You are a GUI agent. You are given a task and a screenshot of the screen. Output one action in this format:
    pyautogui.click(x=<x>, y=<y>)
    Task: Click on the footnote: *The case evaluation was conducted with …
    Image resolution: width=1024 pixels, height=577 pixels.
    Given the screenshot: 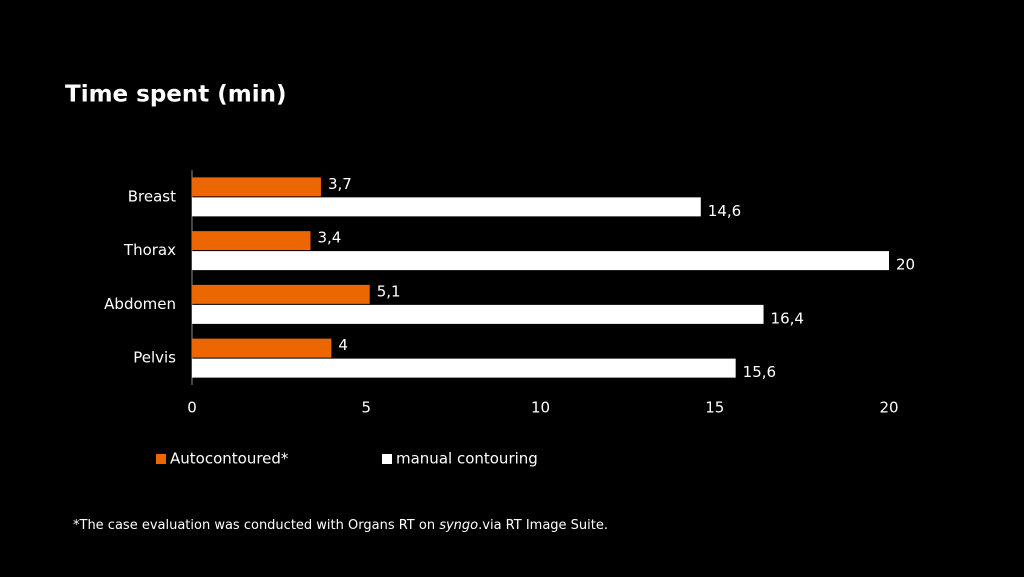 What is the action you would take?
    pyautogui.click(x=340, y=525)
    